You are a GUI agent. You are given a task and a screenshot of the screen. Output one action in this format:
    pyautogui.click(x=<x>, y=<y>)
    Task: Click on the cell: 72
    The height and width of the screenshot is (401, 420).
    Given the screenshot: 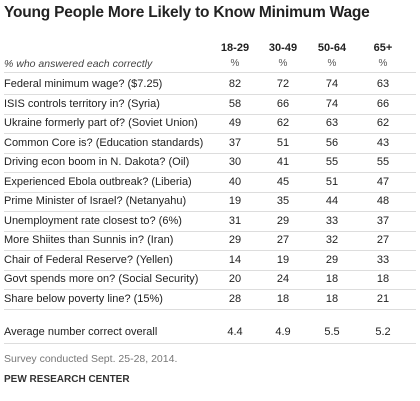 What is the action you would take?
    pyautogui.click(x=283, y=84)
    